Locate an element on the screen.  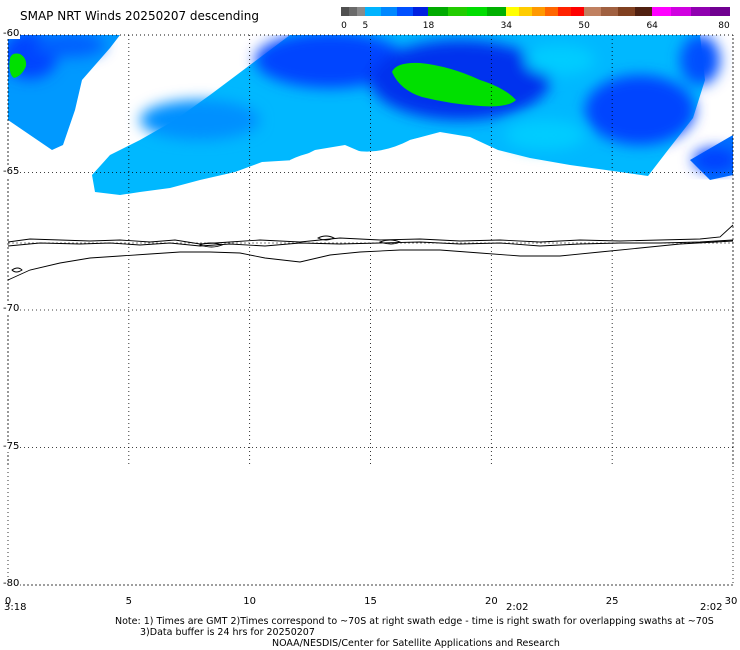
longitude-label: 20 is located at coordinates (491, 601).